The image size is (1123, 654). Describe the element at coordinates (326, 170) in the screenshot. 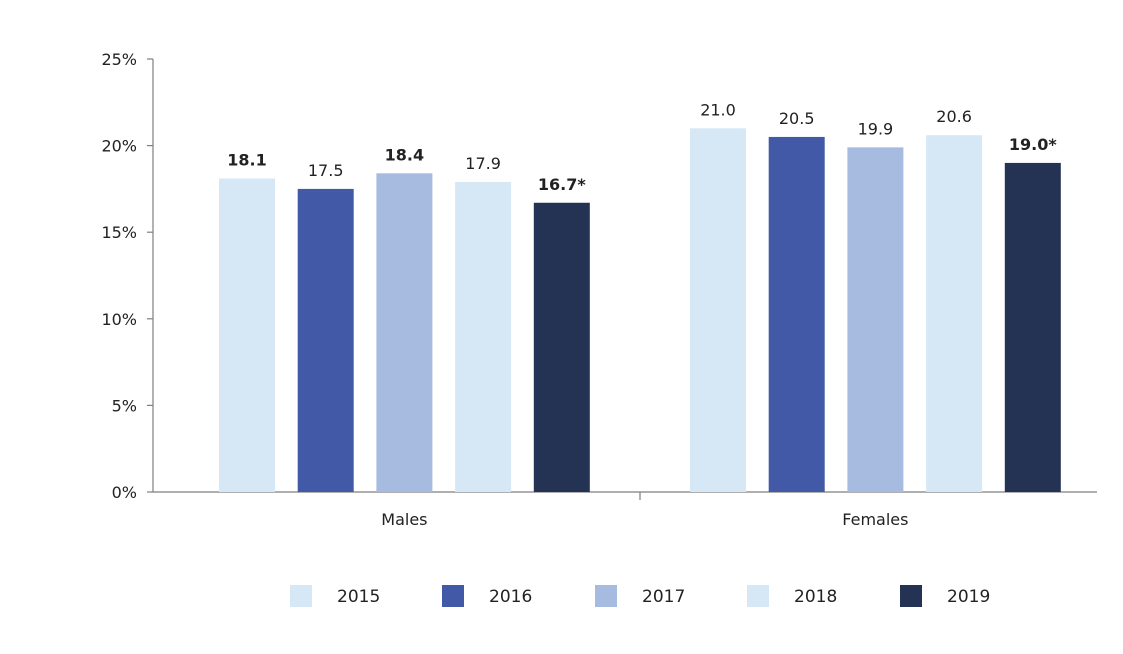

I see `data-label: 17.5` at that location.